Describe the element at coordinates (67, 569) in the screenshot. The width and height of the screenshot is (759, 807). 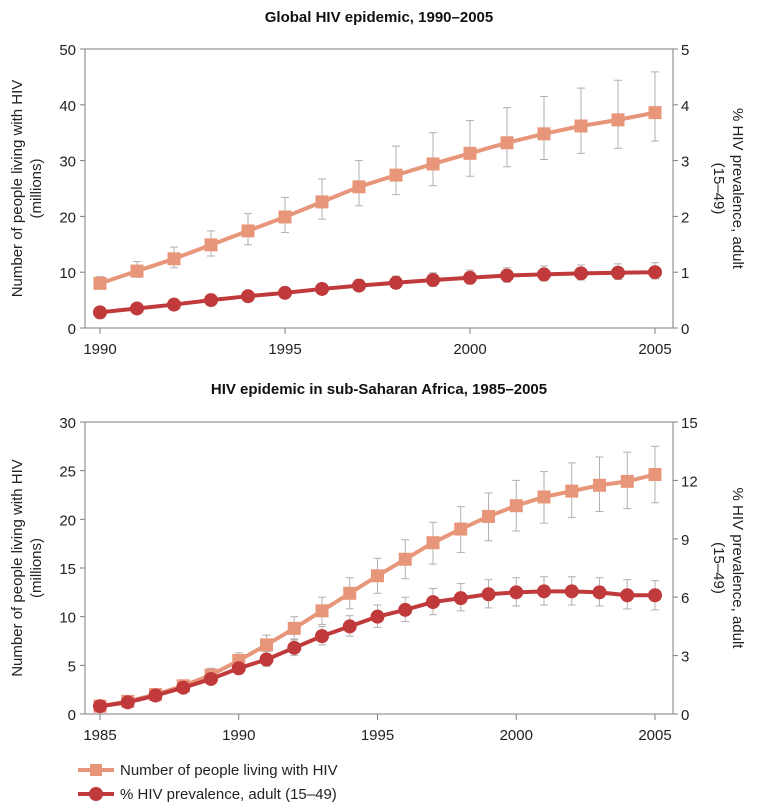
I see `y-tick-label: 15` at that location.